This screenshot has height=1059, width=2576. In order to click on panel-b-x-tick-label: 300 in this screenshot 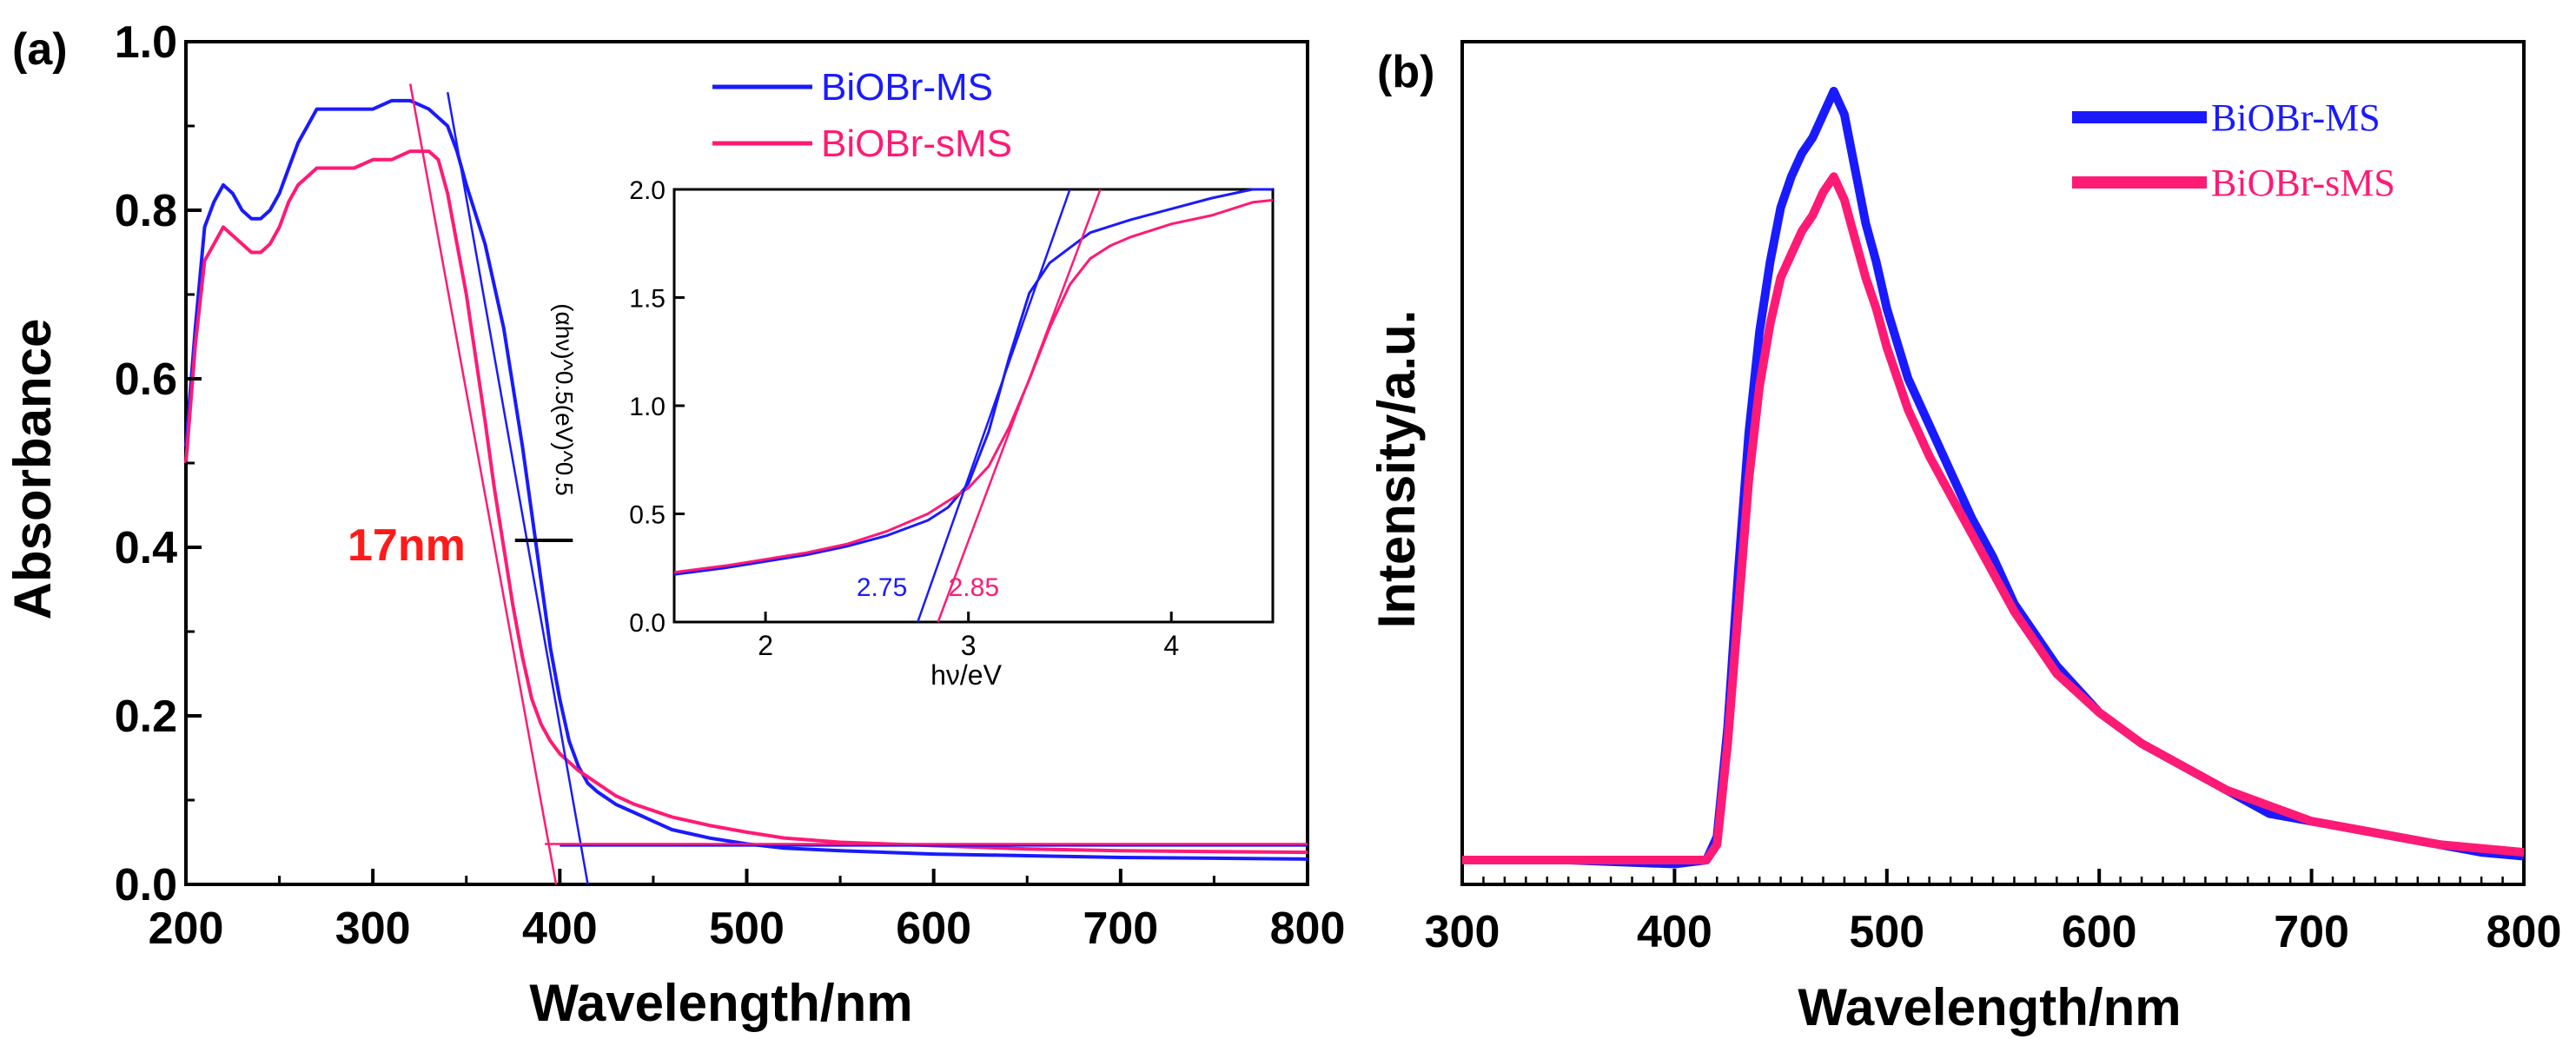, I will do `click(1462, 932)`.